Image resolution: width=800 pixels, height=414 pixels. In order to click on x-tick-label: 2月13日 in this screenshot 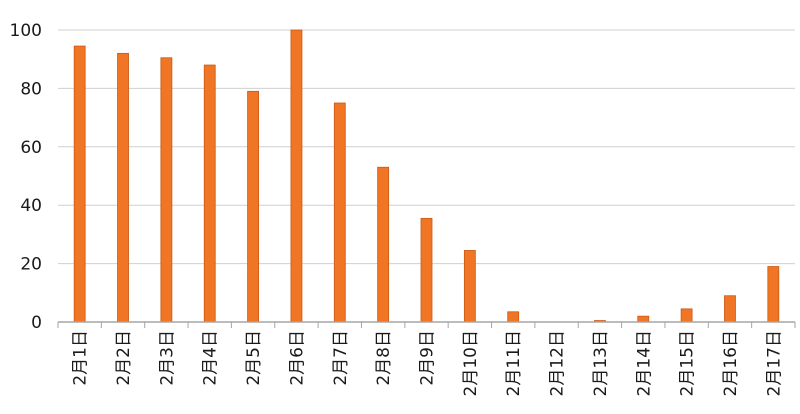, I will do `click(601, 363)`.